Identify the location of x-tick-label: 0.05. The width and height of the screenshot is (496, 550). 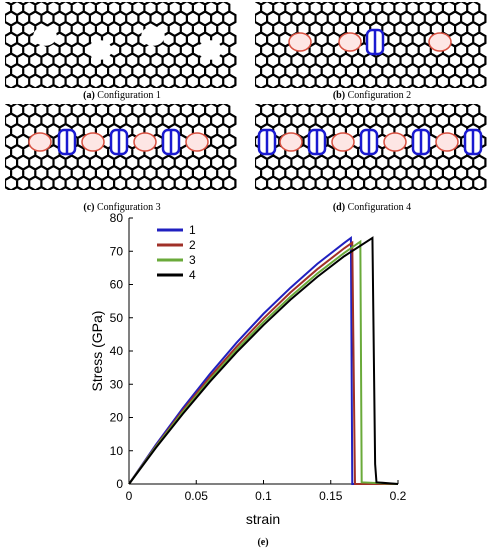
(197, 496).